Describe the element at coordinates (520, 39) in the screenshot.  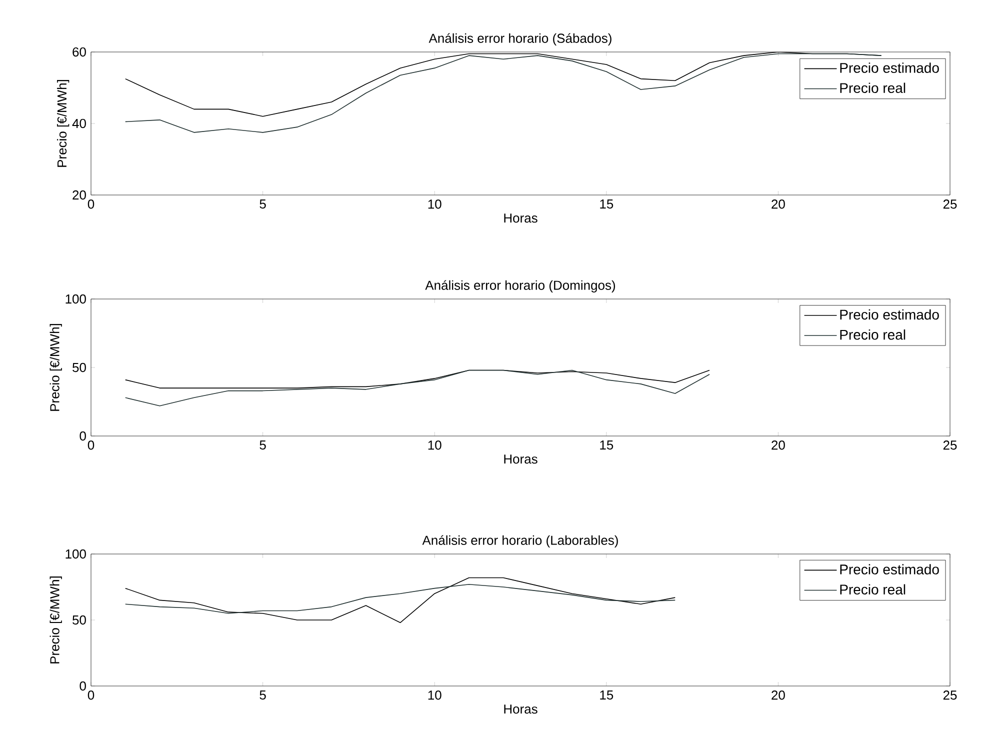
I see `chart-title: Análisis error horario (Sábados)` at that location.